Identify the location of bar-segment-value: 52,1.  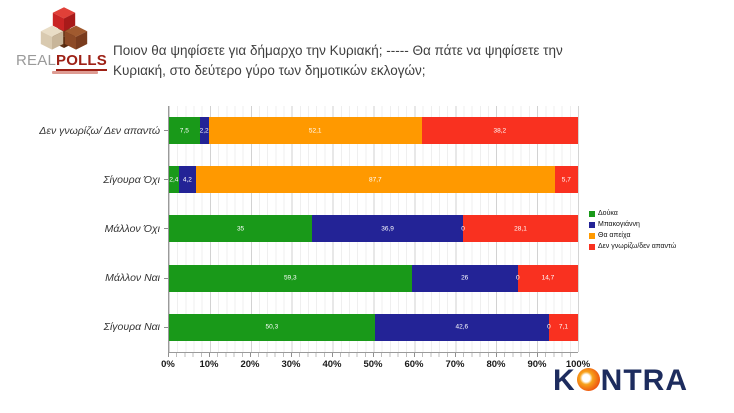
(315, 131).